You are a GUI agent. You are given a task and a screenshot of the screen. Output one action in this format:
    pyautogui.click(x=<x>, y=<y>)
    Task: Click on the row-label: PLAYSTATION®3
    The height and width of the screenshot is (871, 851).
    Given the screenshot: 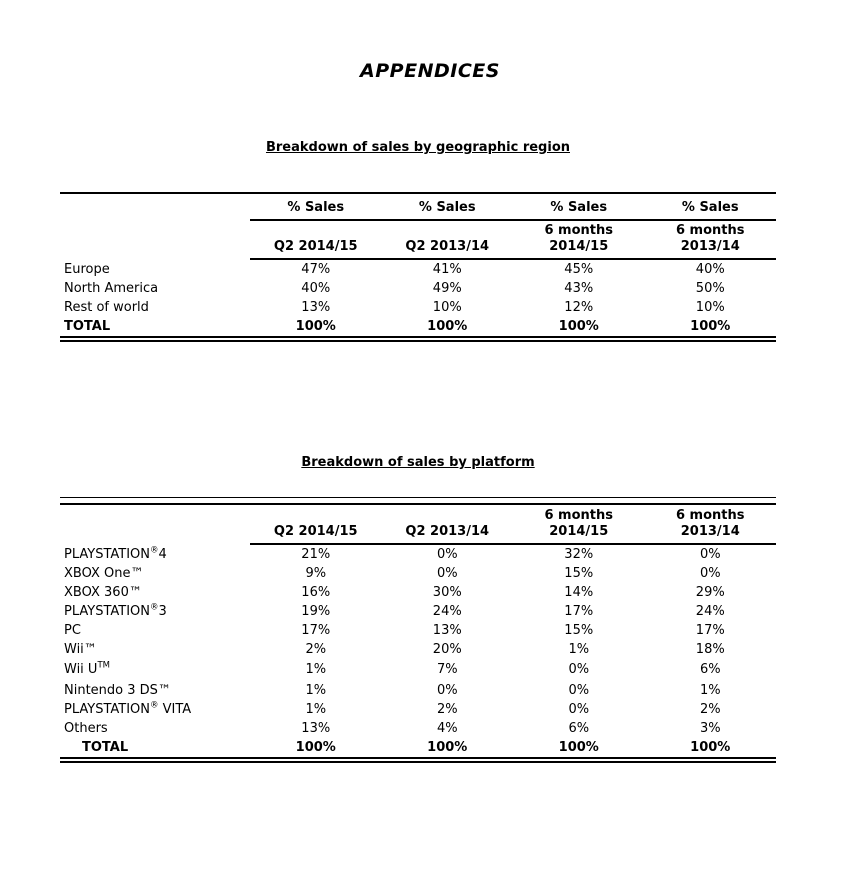 What is the action you would take?
    pyautogui.click(x=155, y=611)
    